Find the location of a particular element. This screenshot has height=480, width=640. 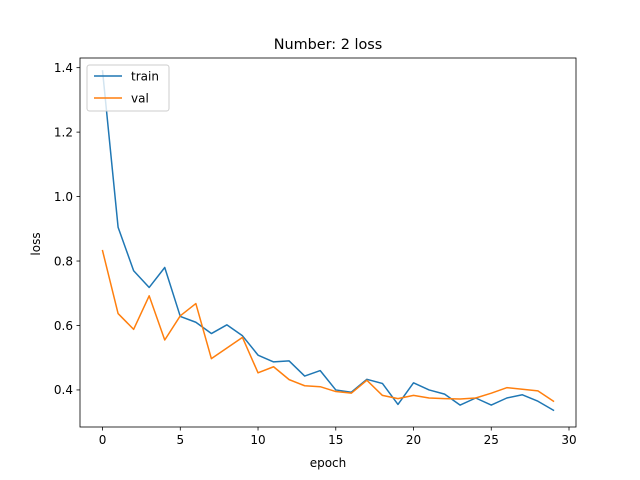

y-tick-label: 1.4 is located at coordinates (63, 68).